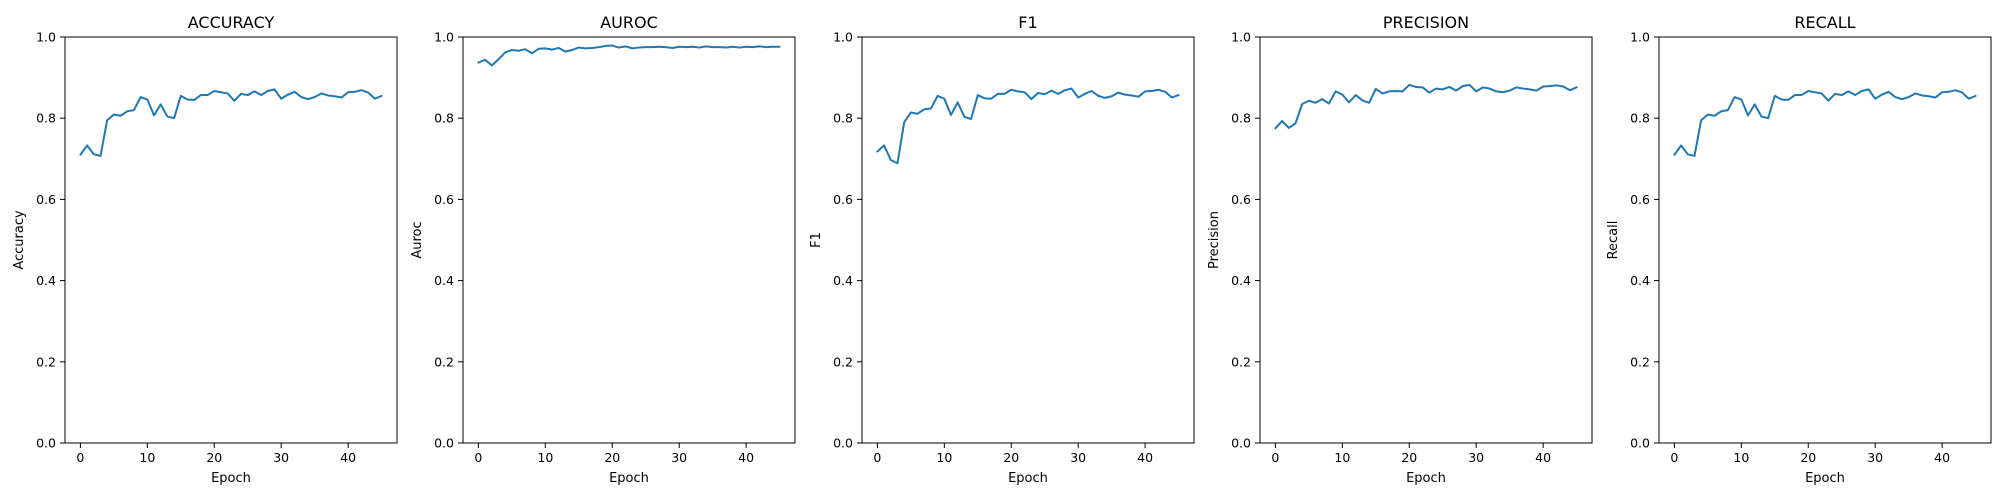  Describe the element at coordinates (629, 240) in the screenshot. I see `axes-frame-auroc` at that location.